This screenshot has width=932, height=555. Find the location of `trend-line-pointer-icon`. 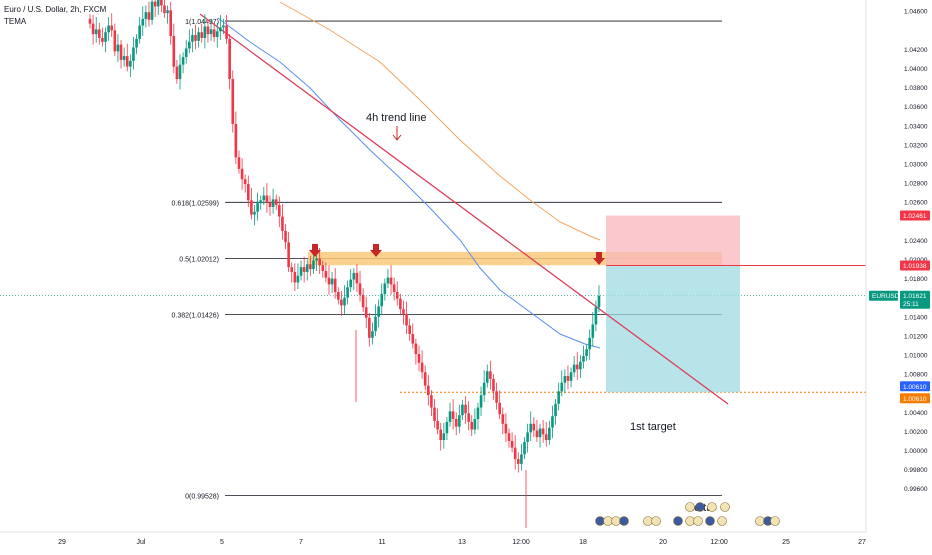

trend-line-pointer-icon is located at coordinates (397, 133).